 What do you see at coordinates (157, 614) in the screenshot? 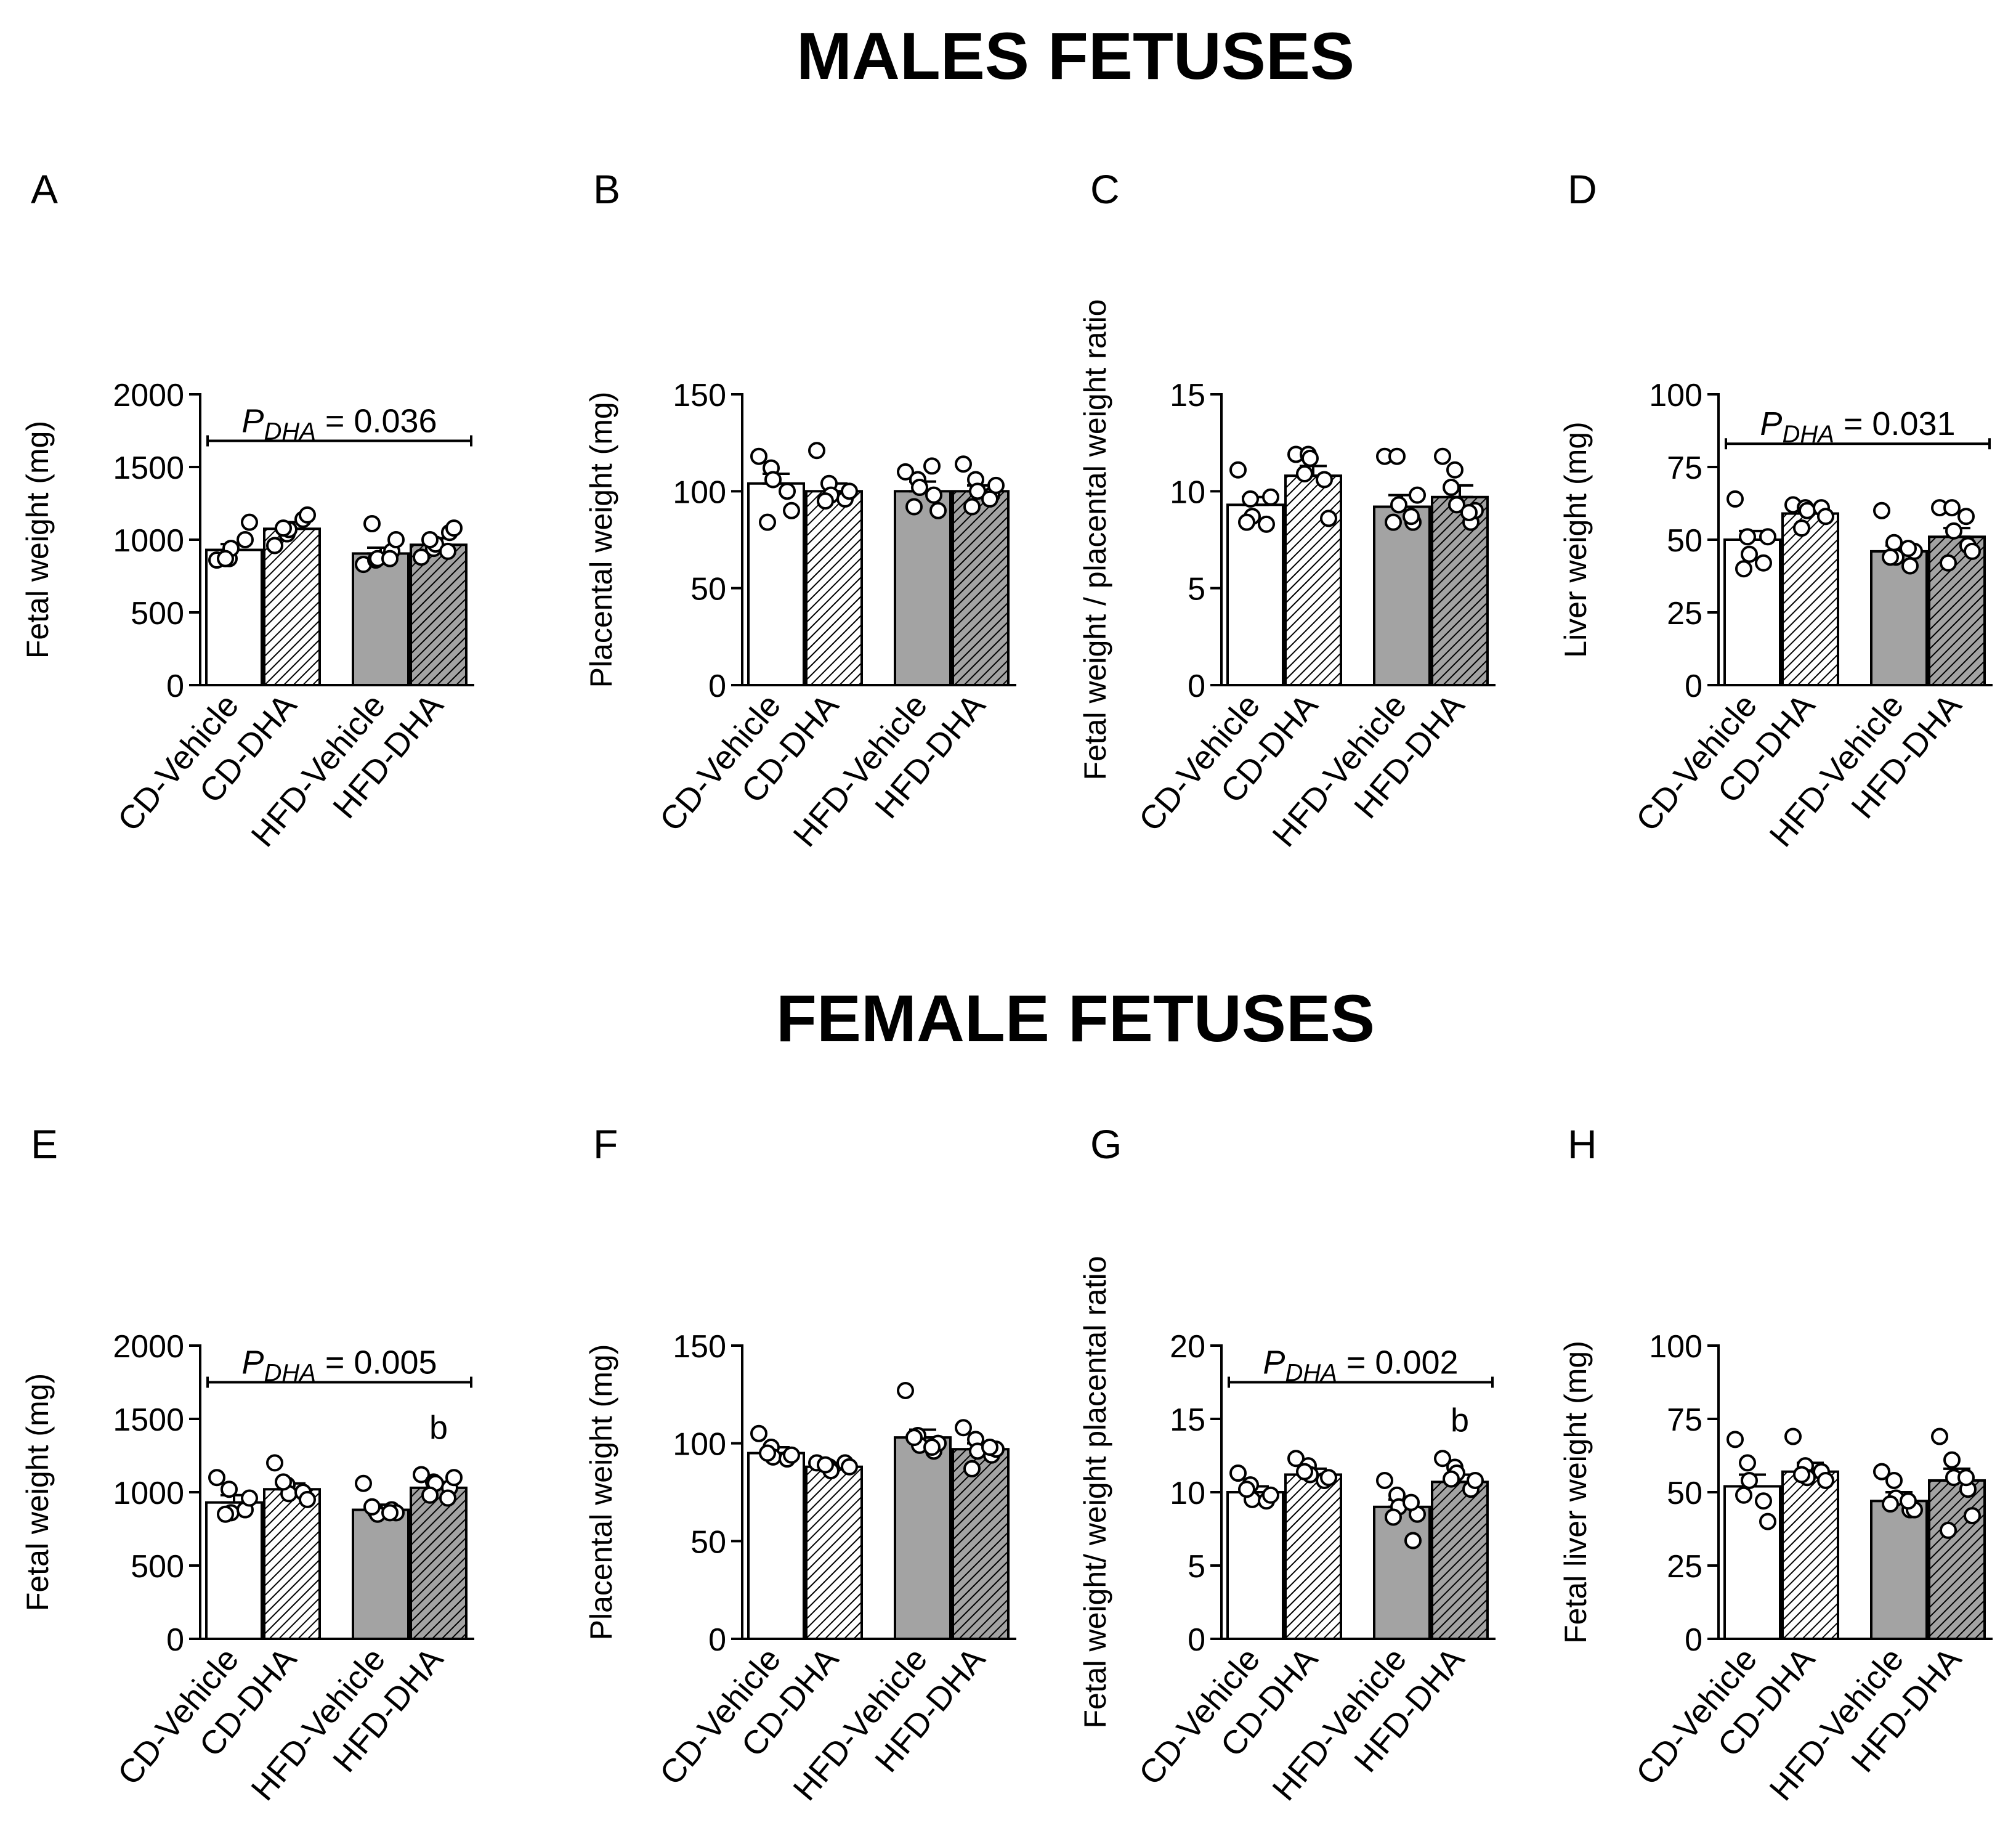
I see `y-tick-label: 500` at bounding box center [157, 614].